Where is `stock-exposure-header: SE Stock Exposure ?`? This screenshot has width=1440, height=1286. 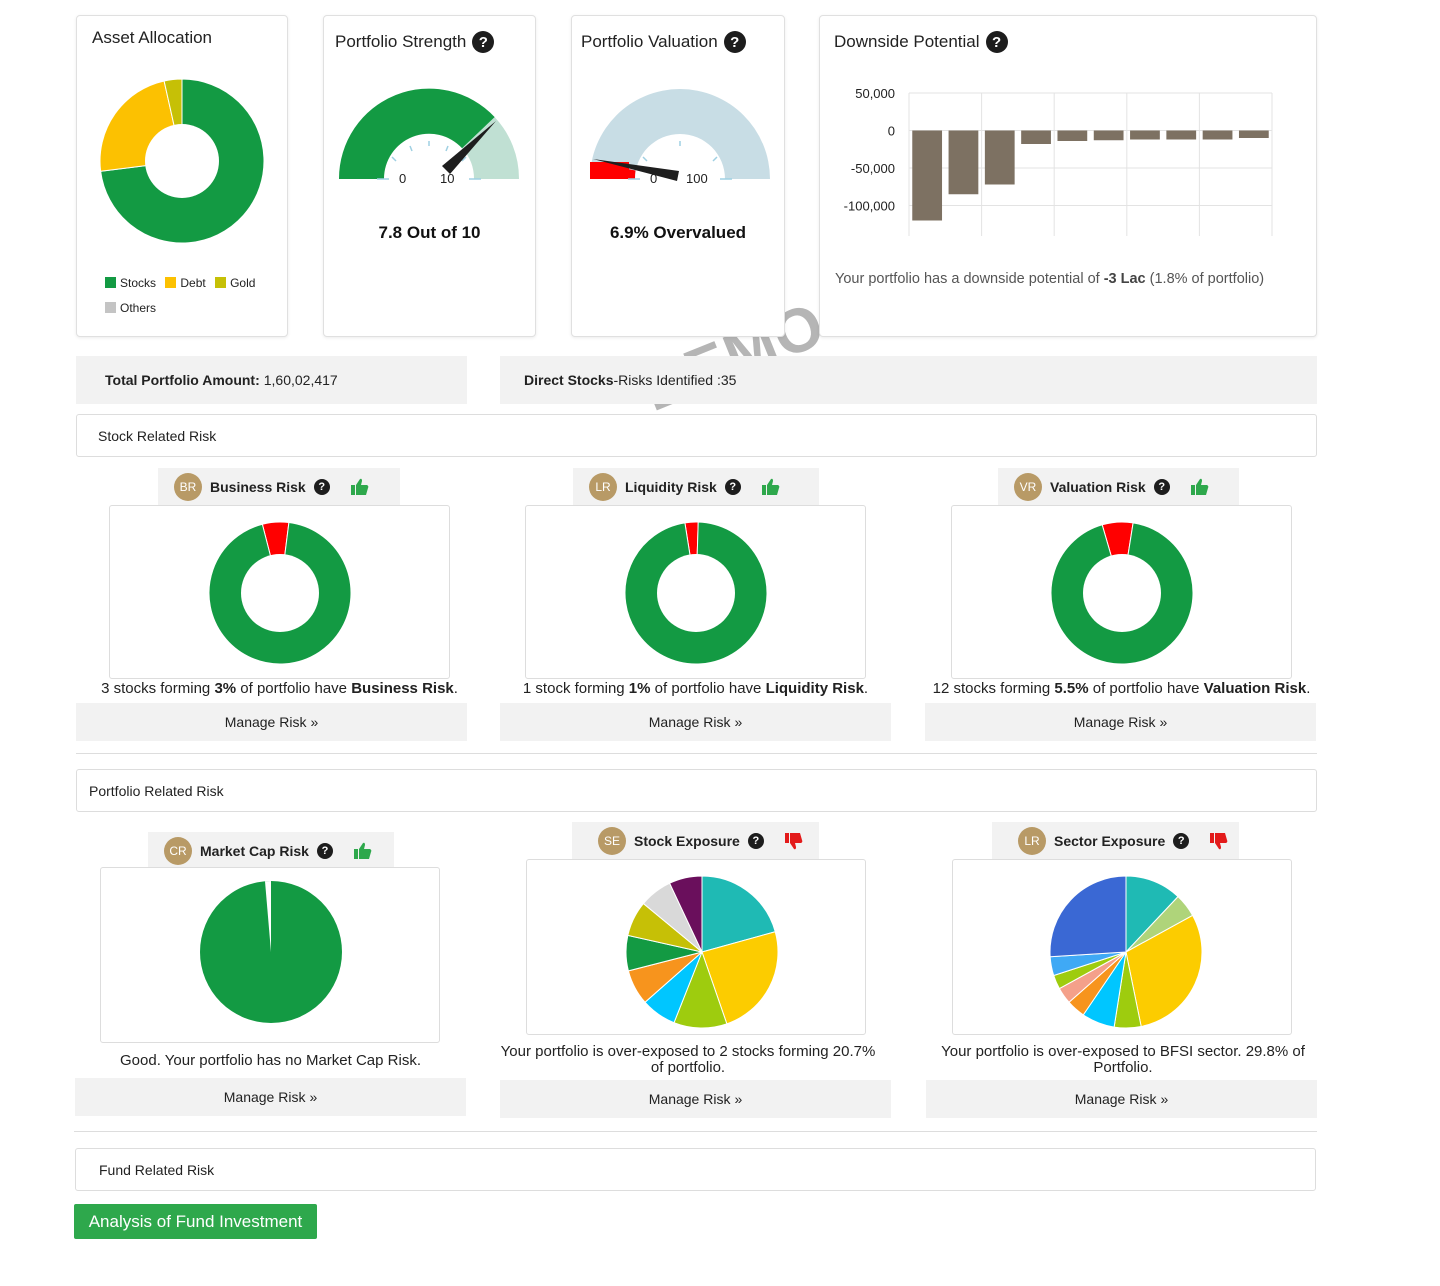
stock-exposure-header: SE Stock Exposure ? is located at coordinates (695, 841).